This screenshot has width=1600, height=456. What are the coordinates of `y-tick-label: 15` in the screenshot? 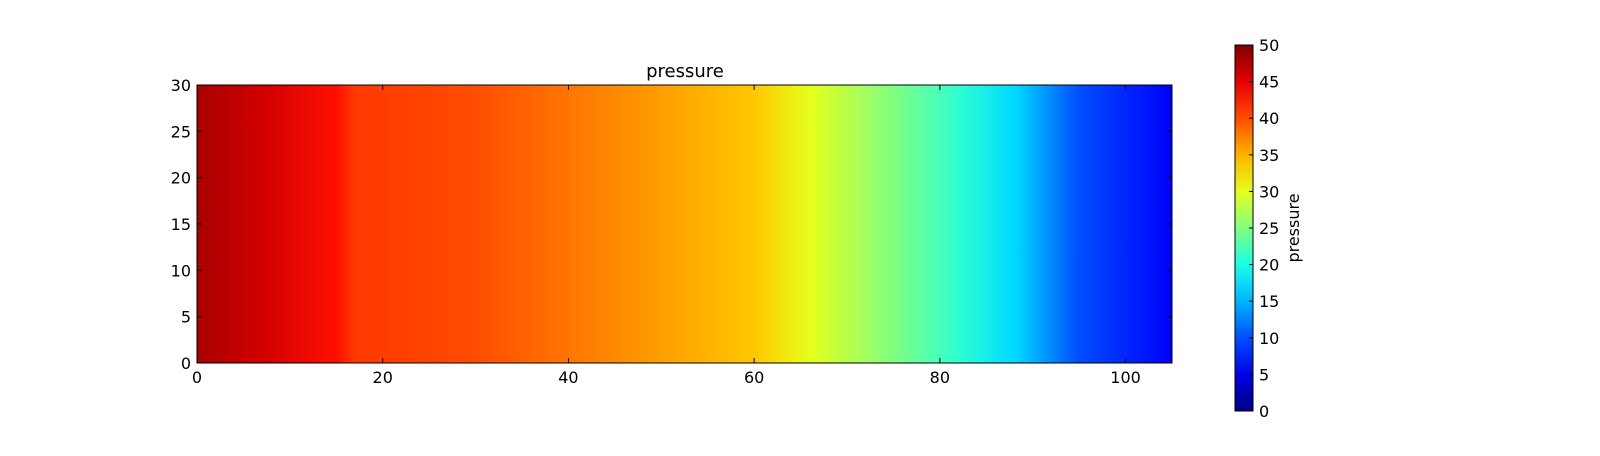 It's located at (181, 224).